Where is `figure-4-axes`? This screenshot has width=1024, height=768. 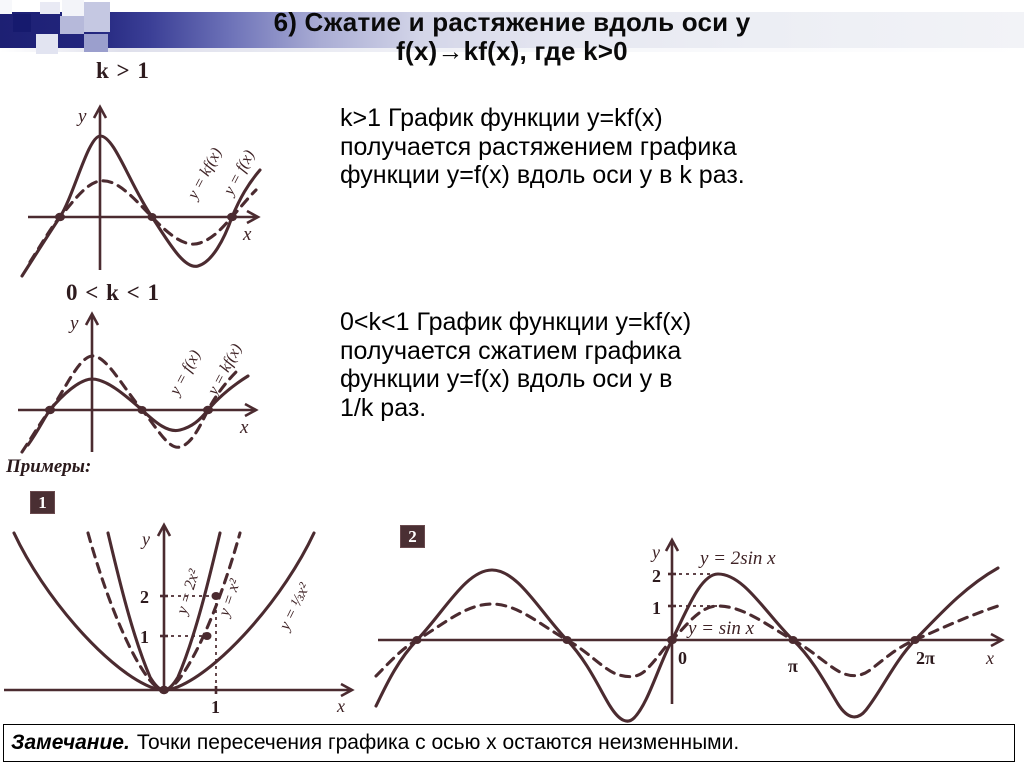
figure-4-axes is located at coordinates (691, 620).